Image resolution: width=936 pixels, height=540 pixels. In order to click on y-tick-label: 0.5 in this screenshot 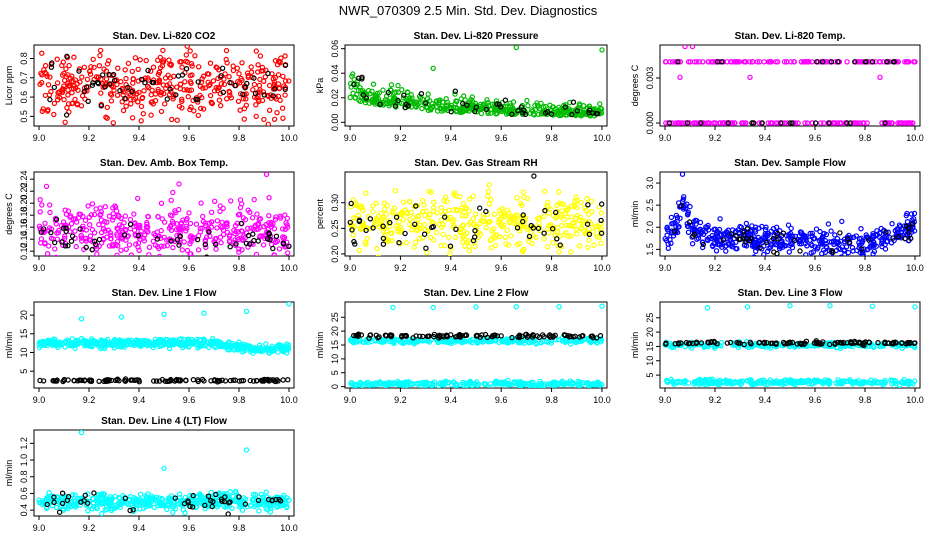, I will do `click(24, 116)`.